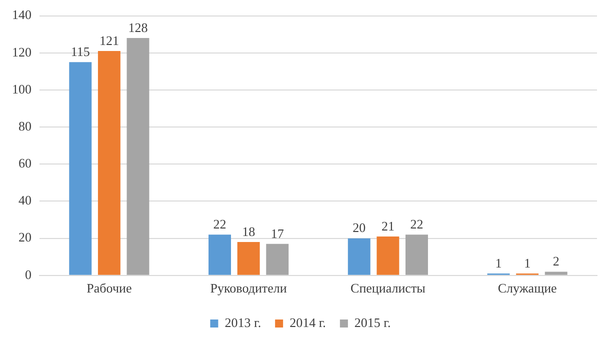  Describe the element at coordinates (28, 274) in the screenshot. I see `y-tick-label: 0` at that location.